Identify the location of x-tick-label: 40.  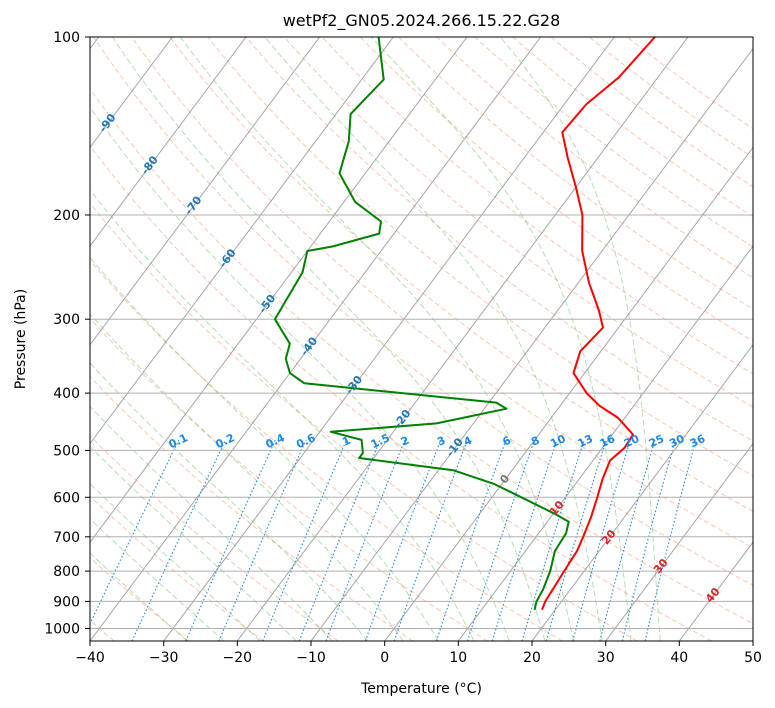
(679, 658).